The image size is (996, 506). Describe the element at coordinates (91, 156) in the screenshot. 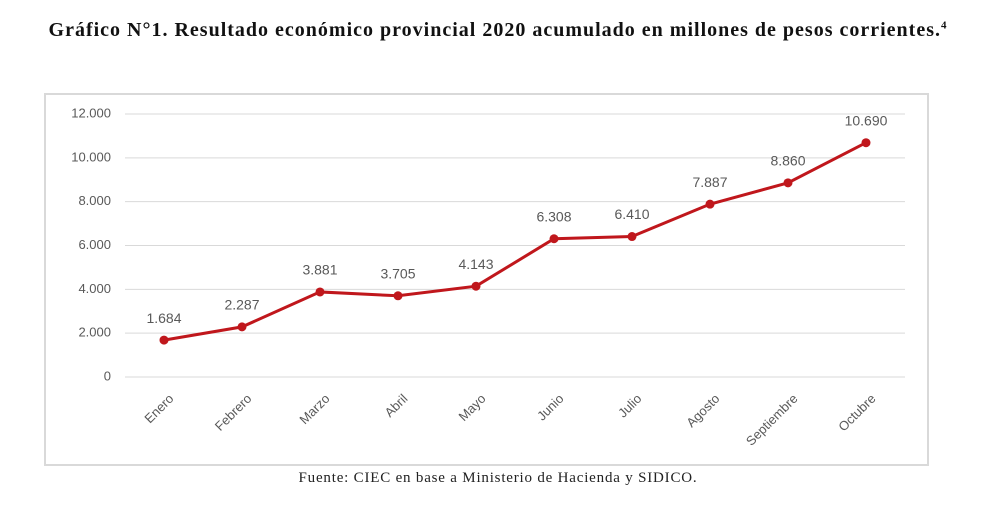

I see `y-tick-label: 10.000` at that location.